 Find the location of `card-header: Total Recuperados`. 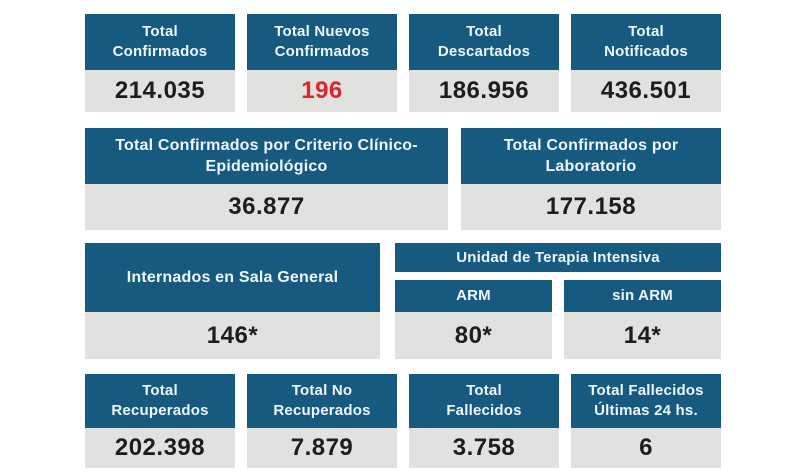

card-header: Total Recuperados is located at coordinates (160, 401).